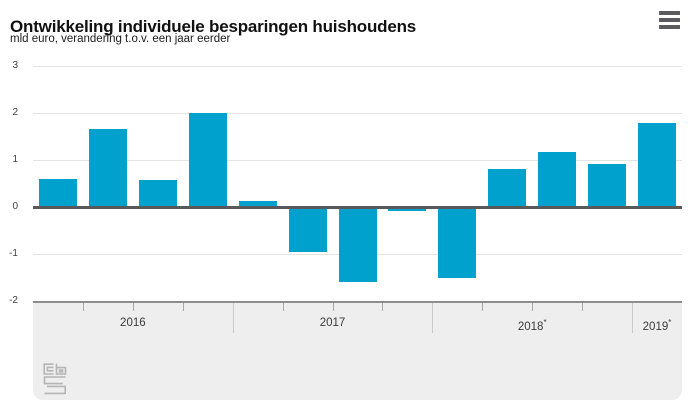 The width and height of the screenshot is (689, 410). I want to click on bar-value-0.58, so click(157, 193).